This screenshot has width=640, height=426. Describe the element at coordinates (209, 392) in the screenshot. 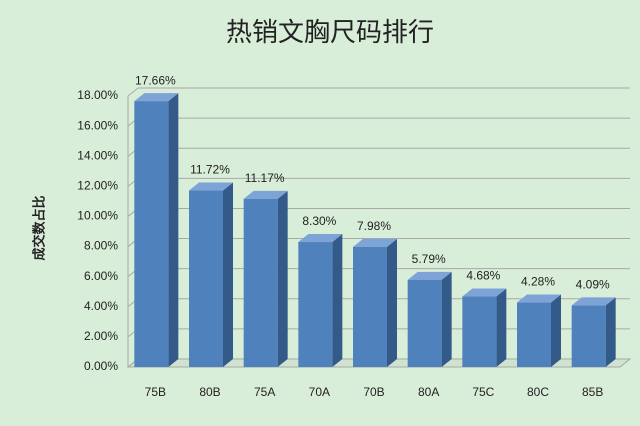

I see `x-tick-label: 80B` at that location.